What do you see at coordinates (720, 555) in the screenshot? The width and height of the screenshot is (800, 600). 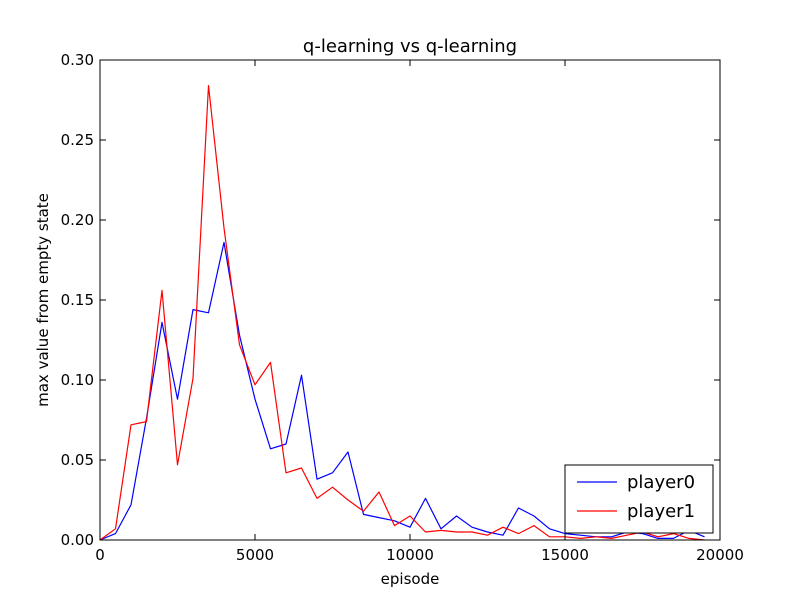 I see `x-tick-label: 20000` at bounding box center [720, 555].